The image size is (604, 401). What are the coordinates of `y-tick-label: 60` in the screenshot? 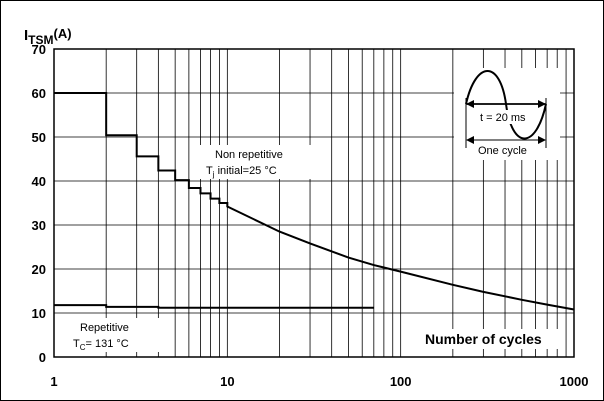 It's located at (39, 93).